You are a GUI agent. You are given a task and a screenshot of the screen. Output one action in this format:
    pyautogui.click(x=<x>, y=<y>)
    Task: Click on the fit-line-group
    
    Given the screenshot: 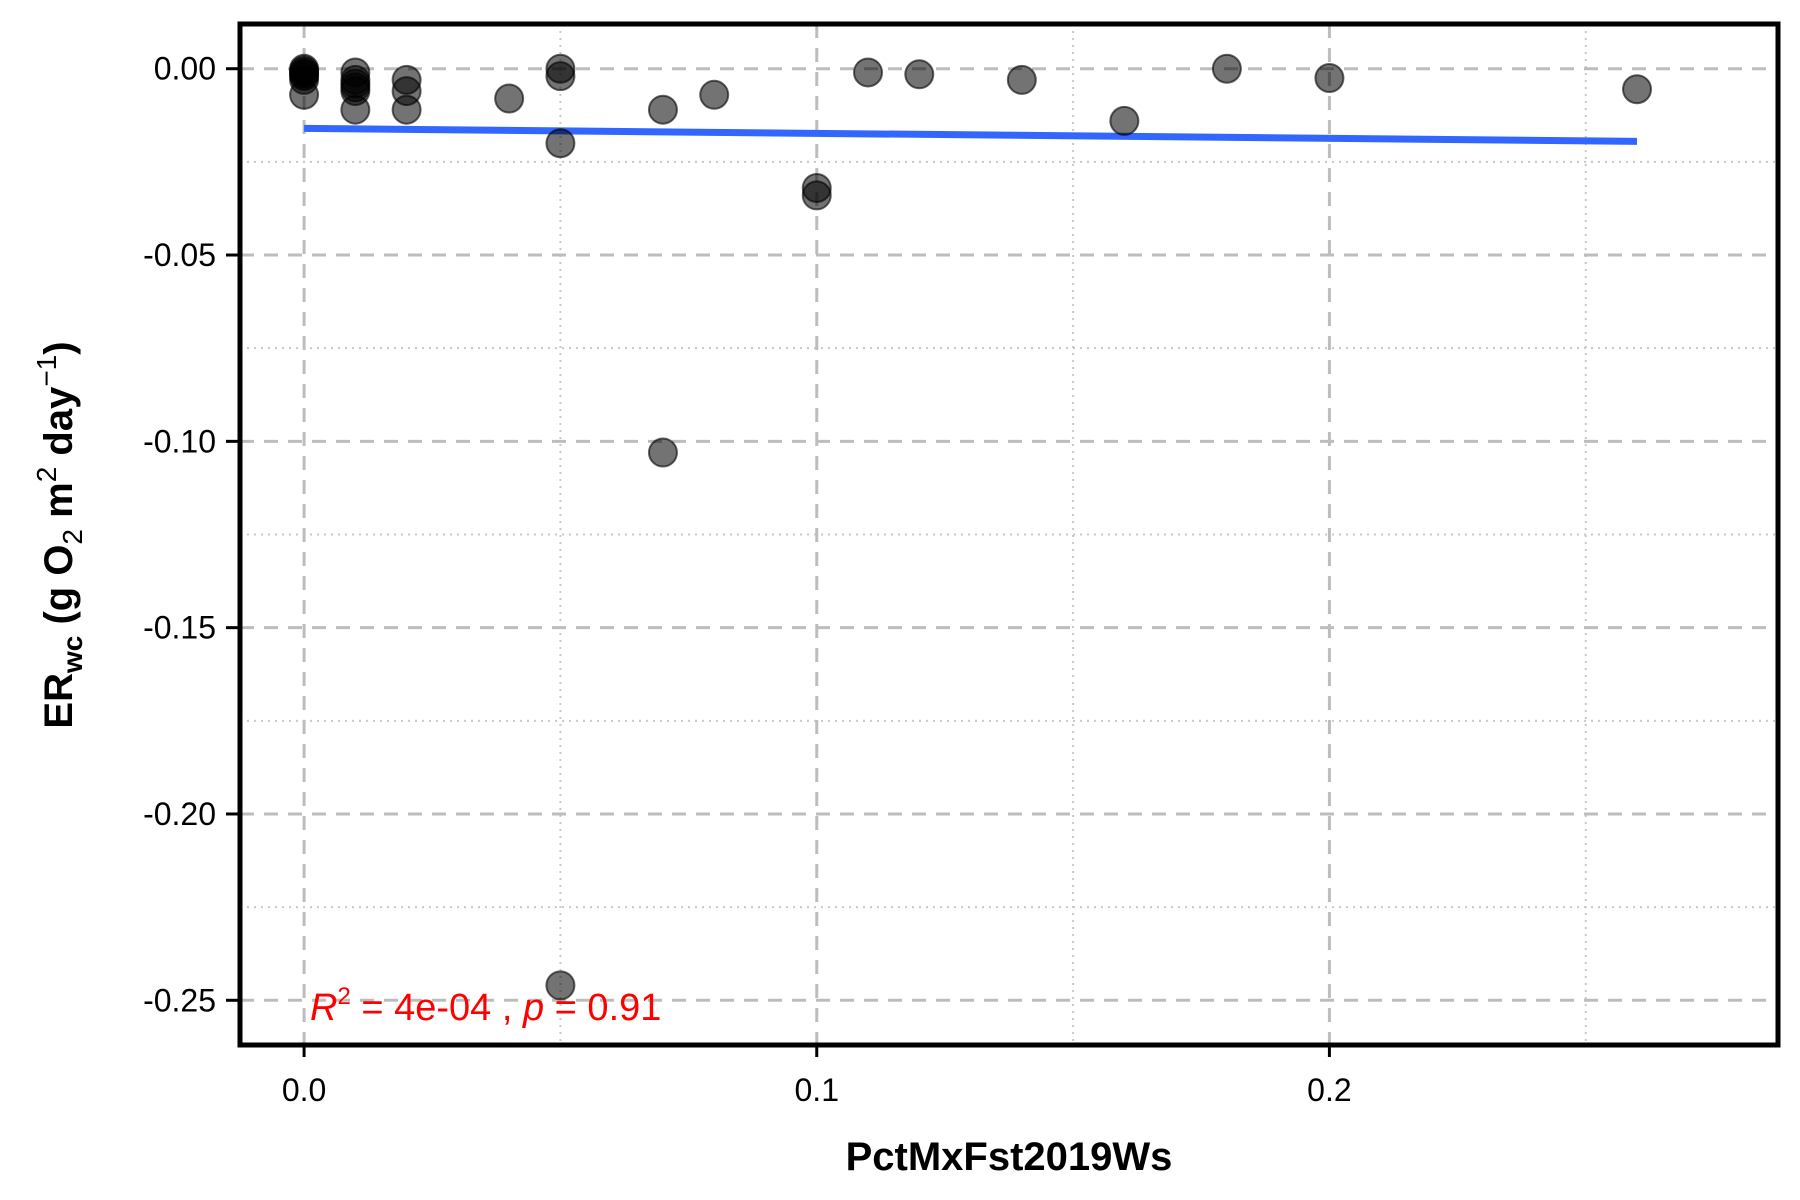 What is the action you would take?
    pyautogui.click(x=971, y=134)
    